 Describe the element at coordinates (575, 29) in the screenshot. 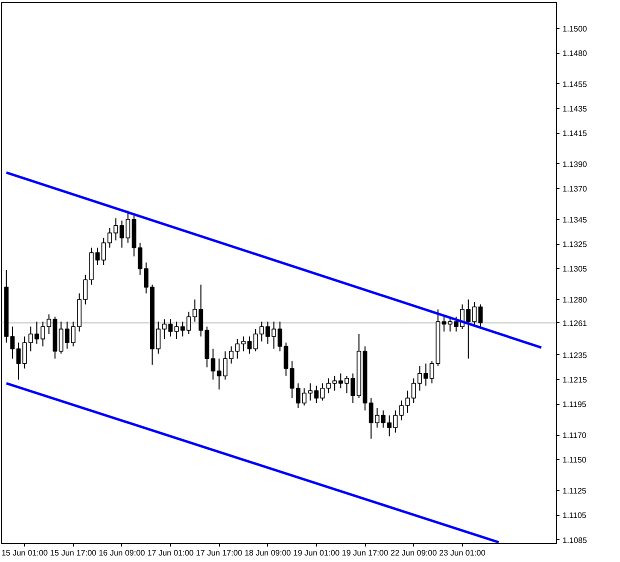

I see `y-tick-label: 1.1500` at that location.